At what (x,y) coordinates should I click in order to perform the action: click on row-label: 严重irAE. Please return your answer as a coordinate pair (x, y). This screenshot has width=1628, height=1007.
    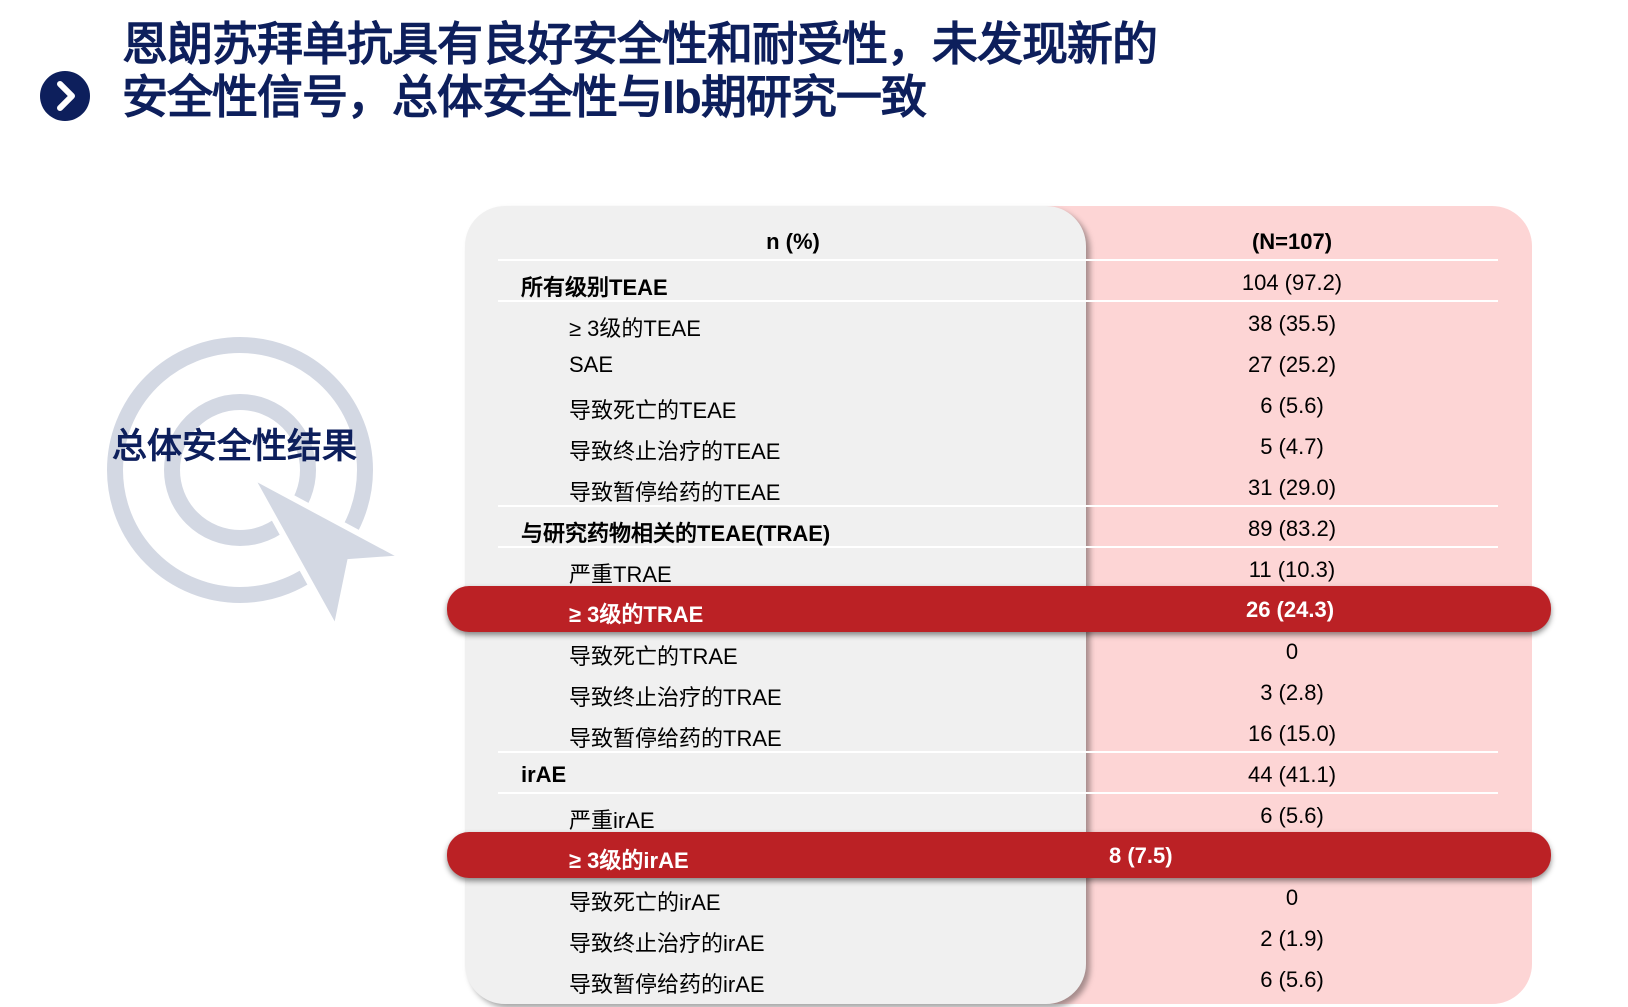
    Looking at the image, I should click on (612, 820).